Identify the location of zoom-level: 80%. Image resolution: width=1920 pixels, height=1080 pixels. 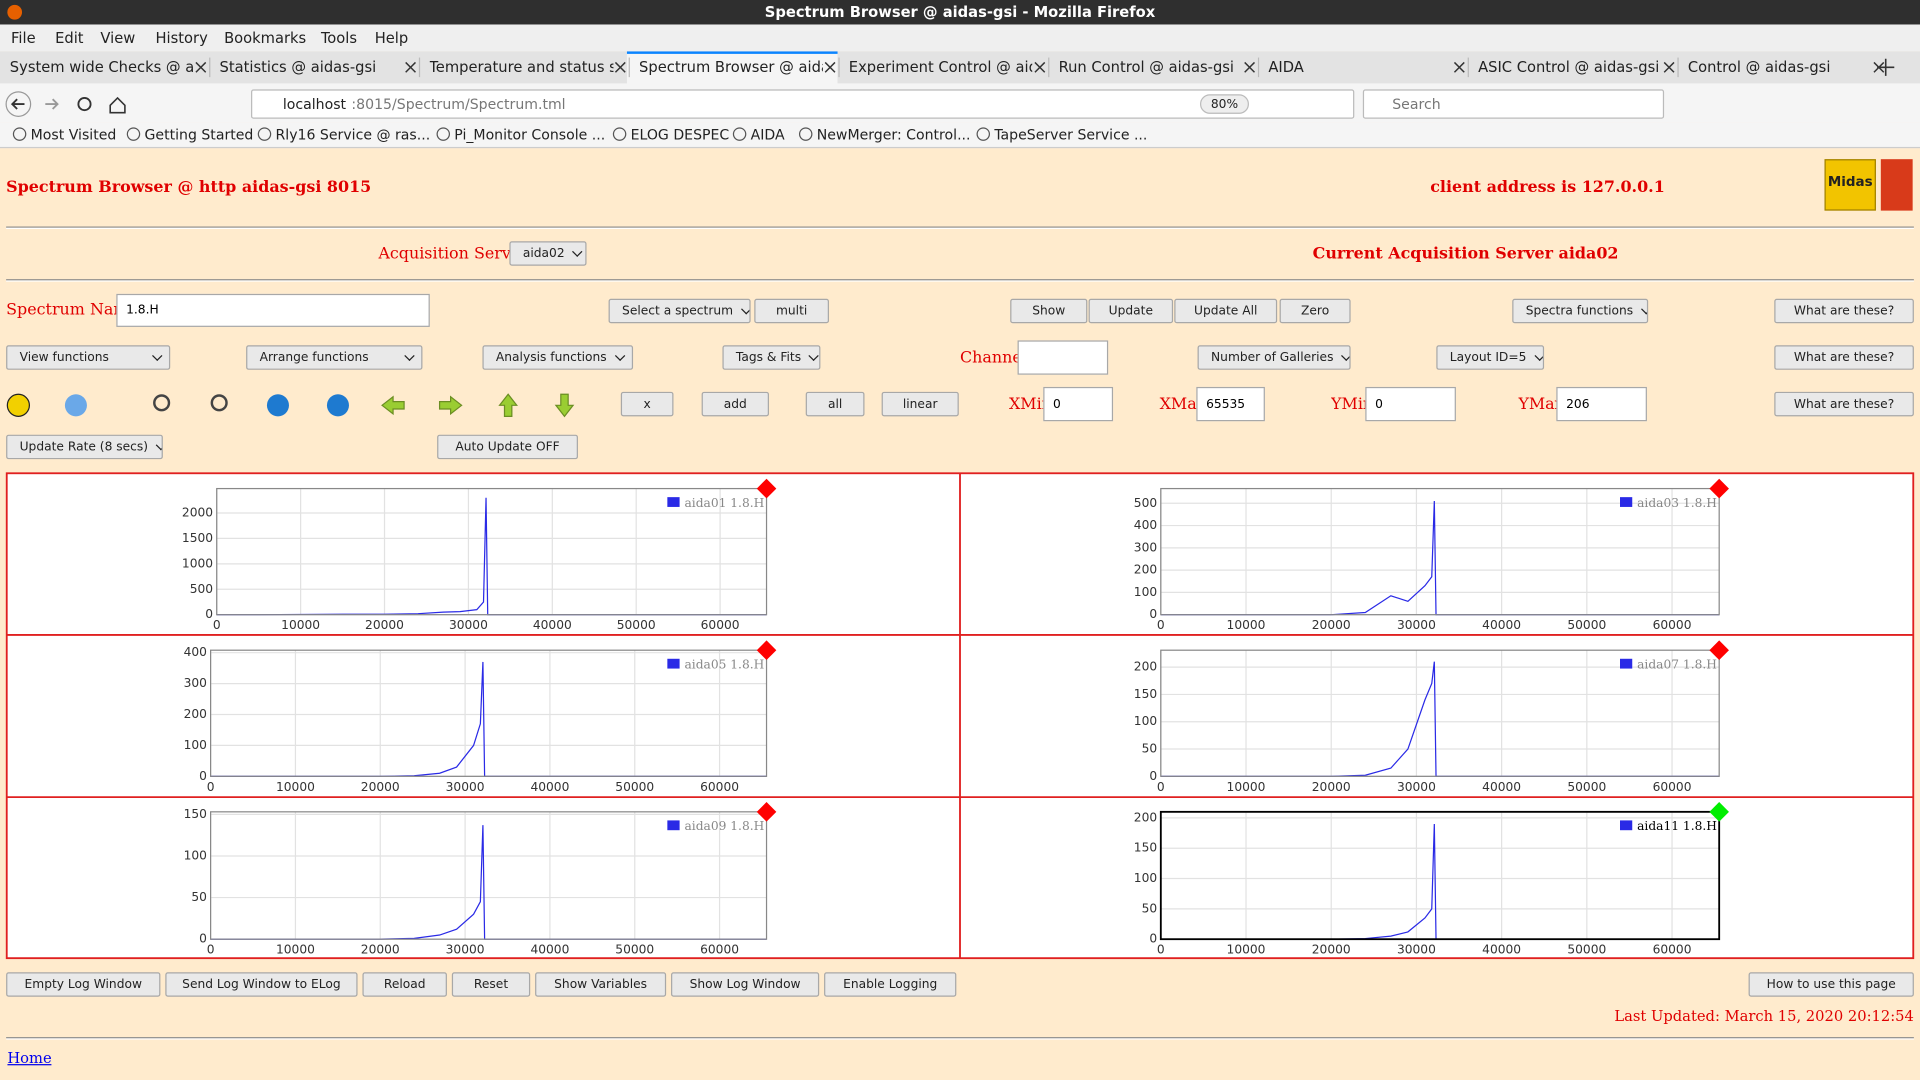
(1224, 104).